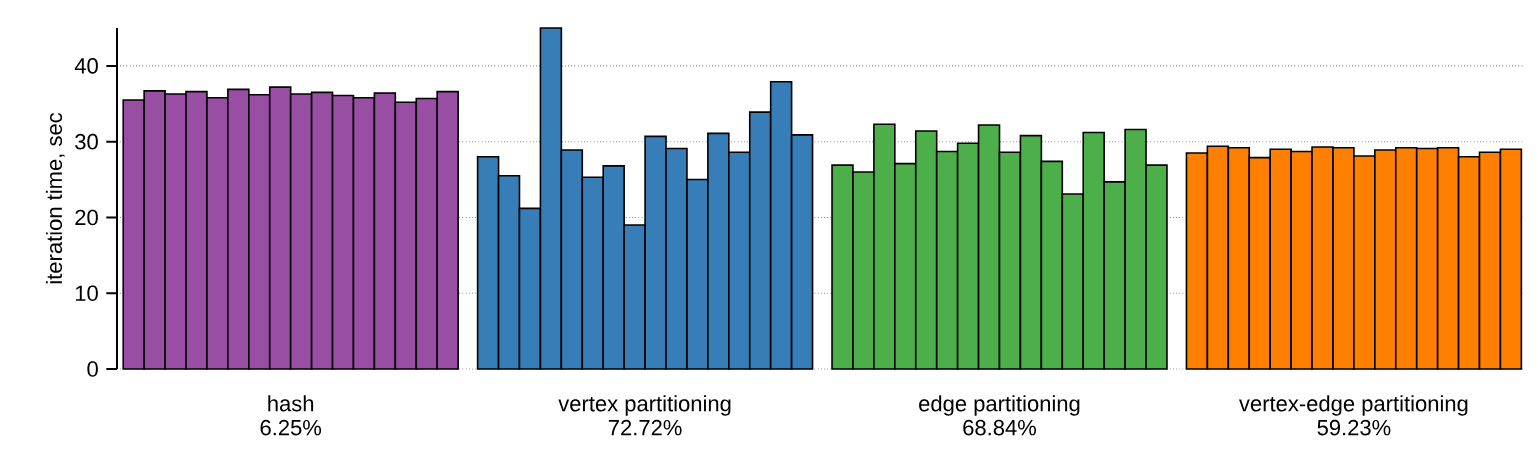 This screenshot has width=1538, height=461. What do you see at coordinates (1353, 405) in the screenshot?
I see `x-tick-label: vertex-edge partitioning` at bounding box center [1353, 405].